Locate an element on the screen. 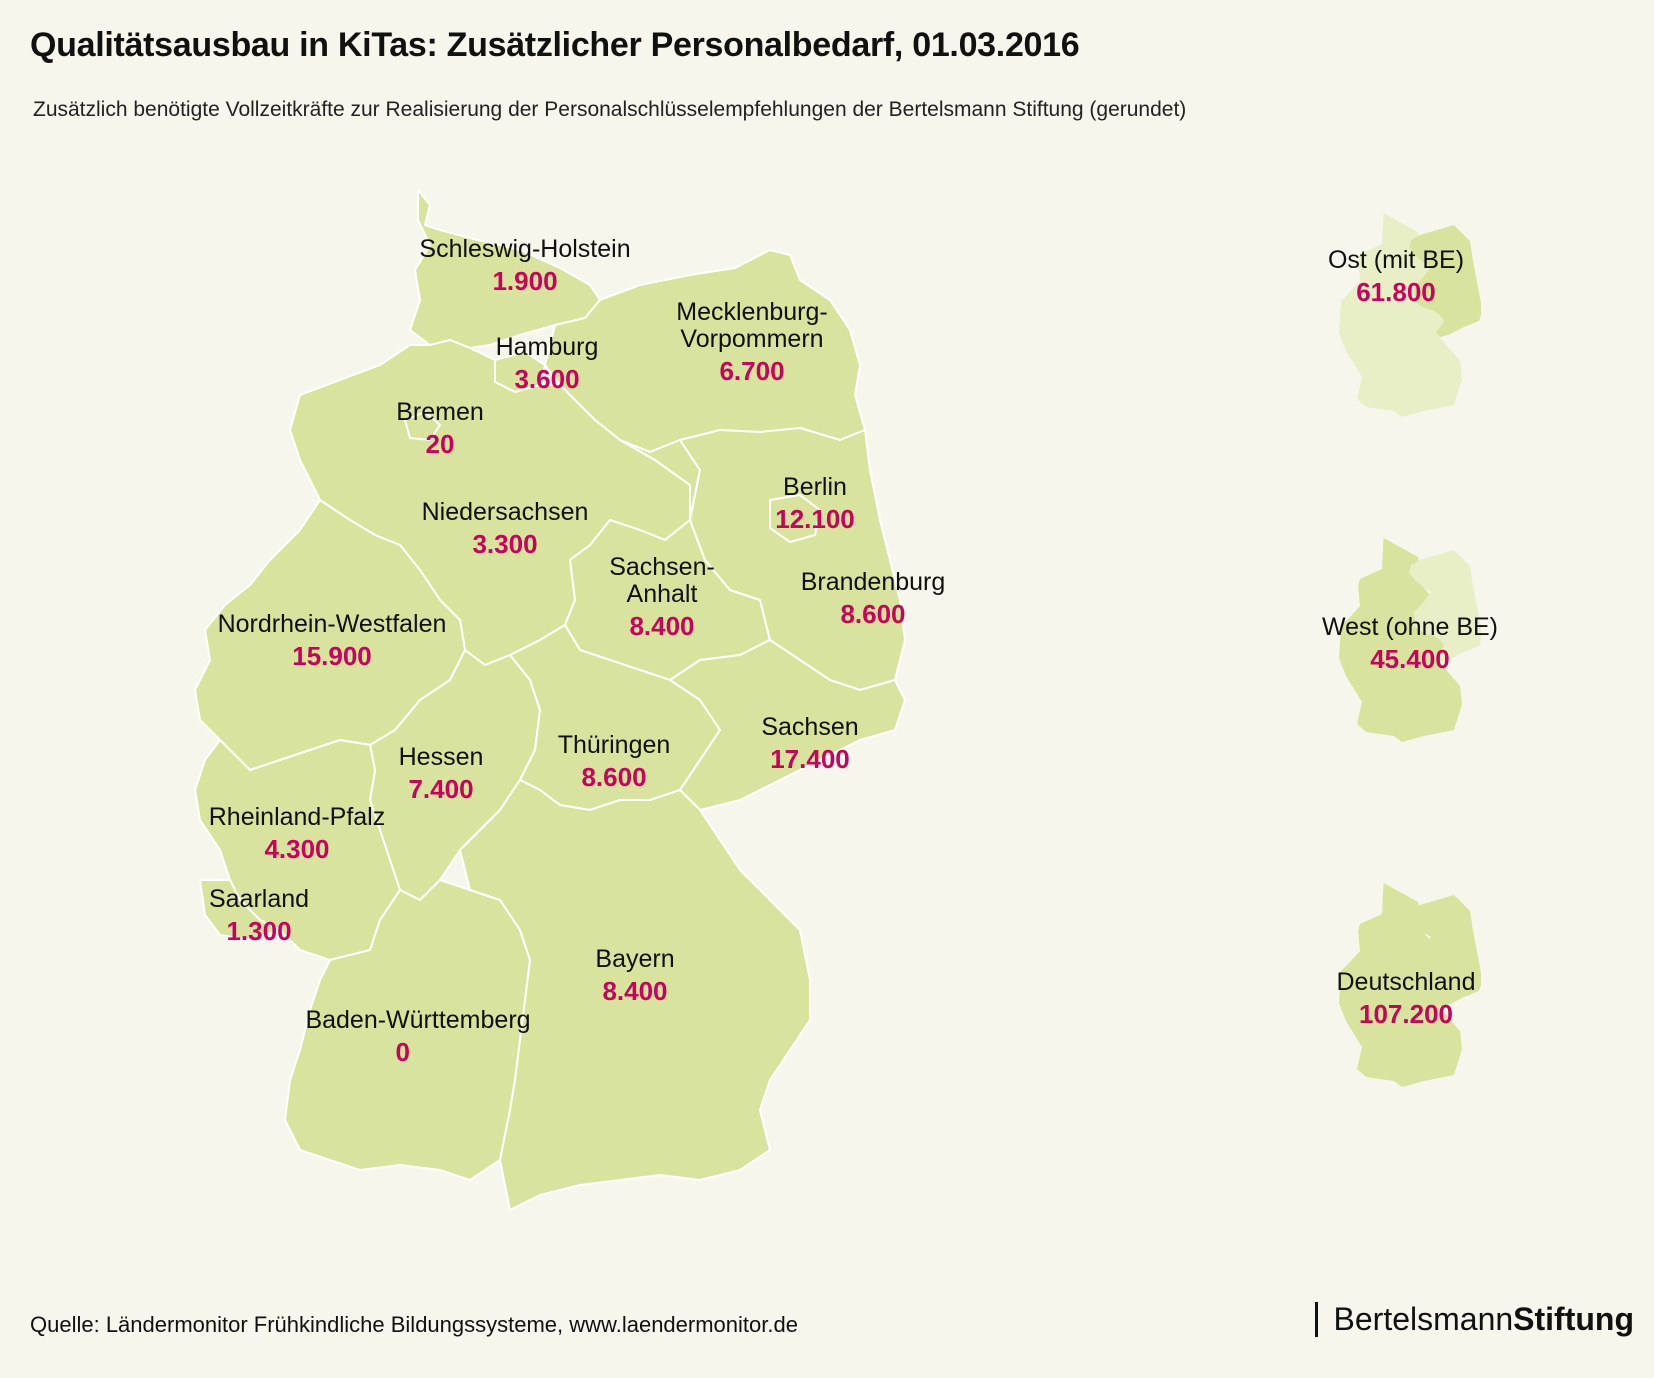 Image resolution: width=1654 pixels, height=1378 pixels. mini-map-west is located at coordinates (1410, 640).